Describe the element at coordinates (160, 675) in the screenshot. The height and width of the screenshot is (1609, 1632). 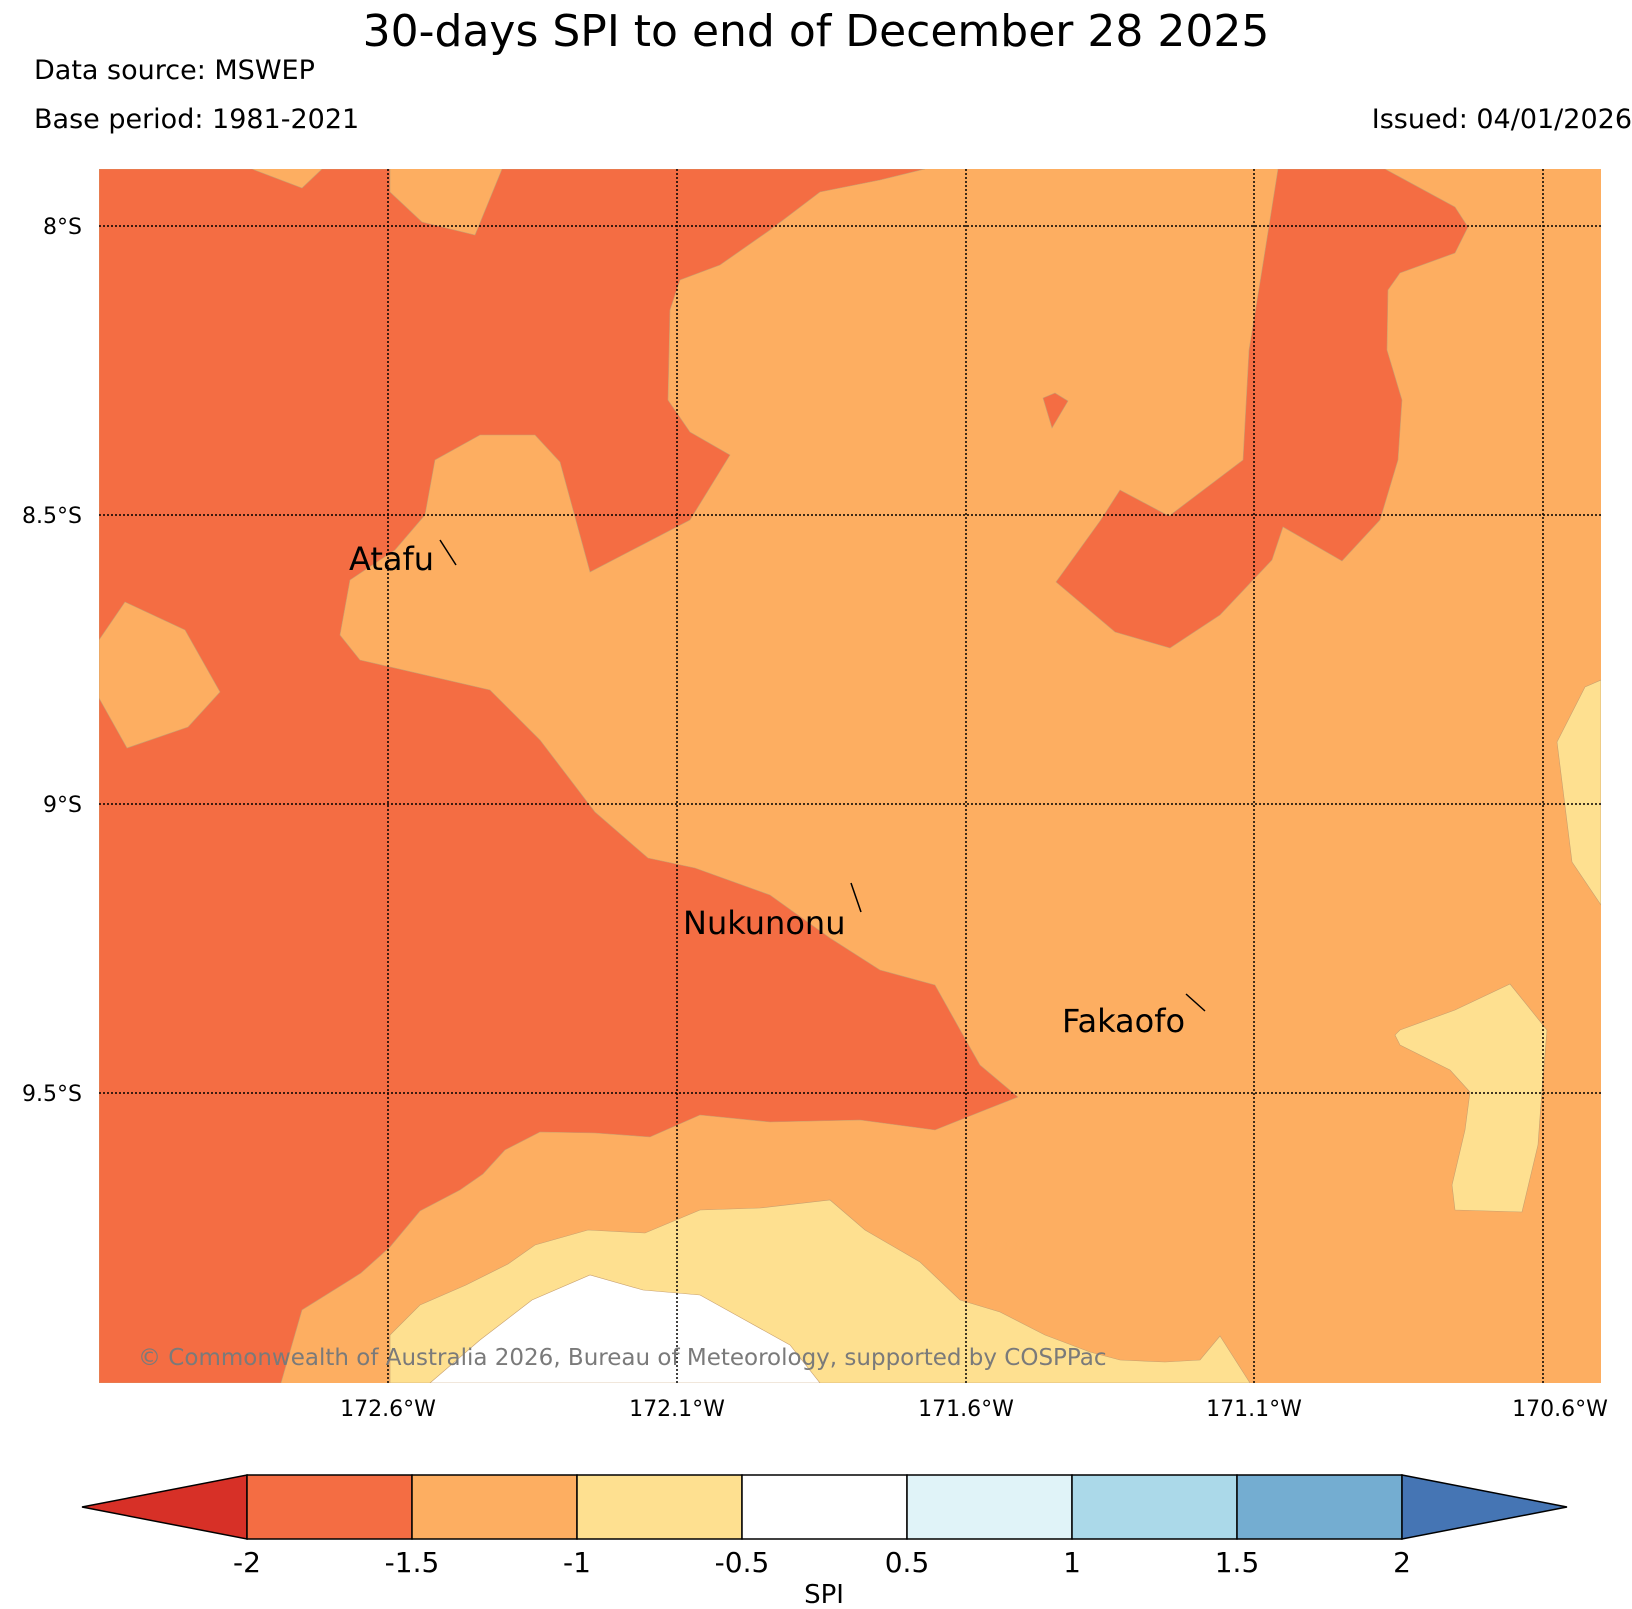
I see `spi-region-moderately-dry-west-blob` at that location.